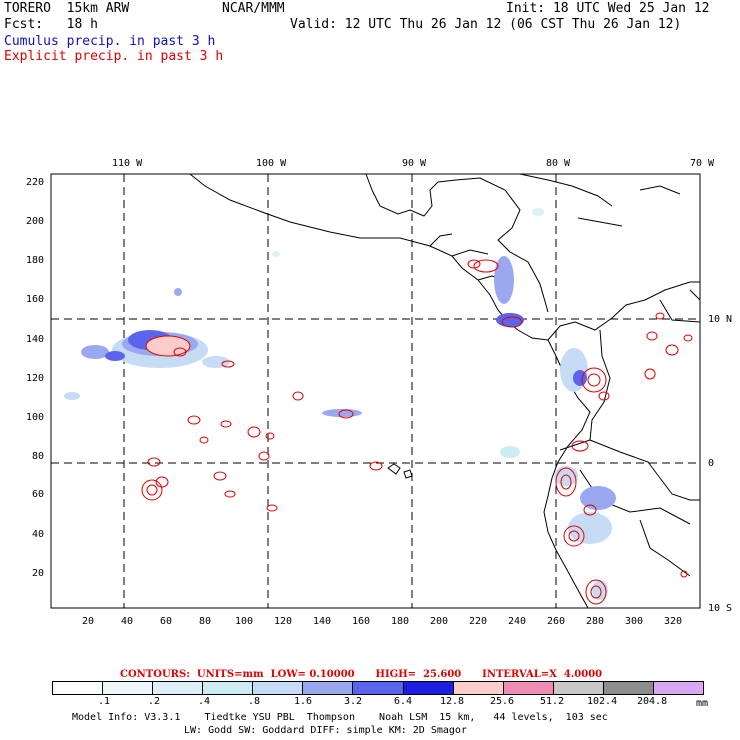 This screenshot has width=740, height=740. Describe the element at coordinates (502, 701) in the screenshot. I see `legend-value: 25.6` at that location.